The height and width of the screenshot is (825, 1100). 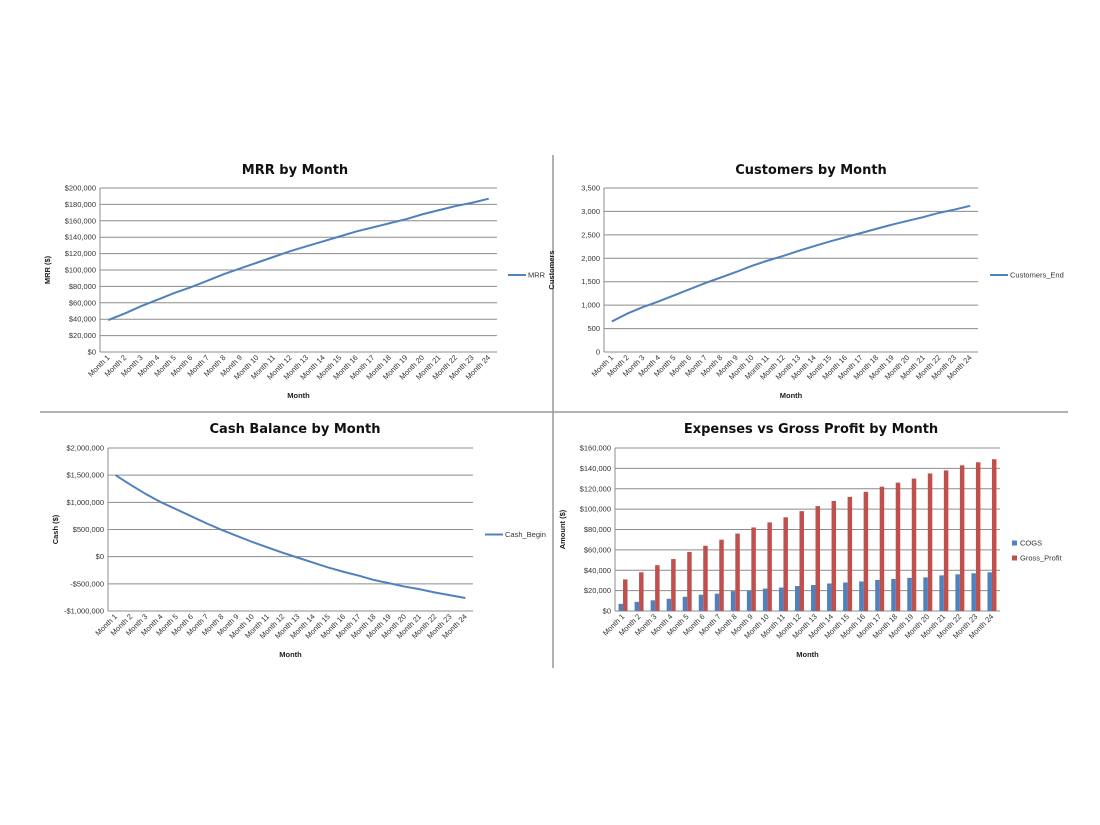 What do you see at coordinates (525, 534) in the screenshot?
I see `legend-label: Cash_Begin` at bounding box center [525, 534].